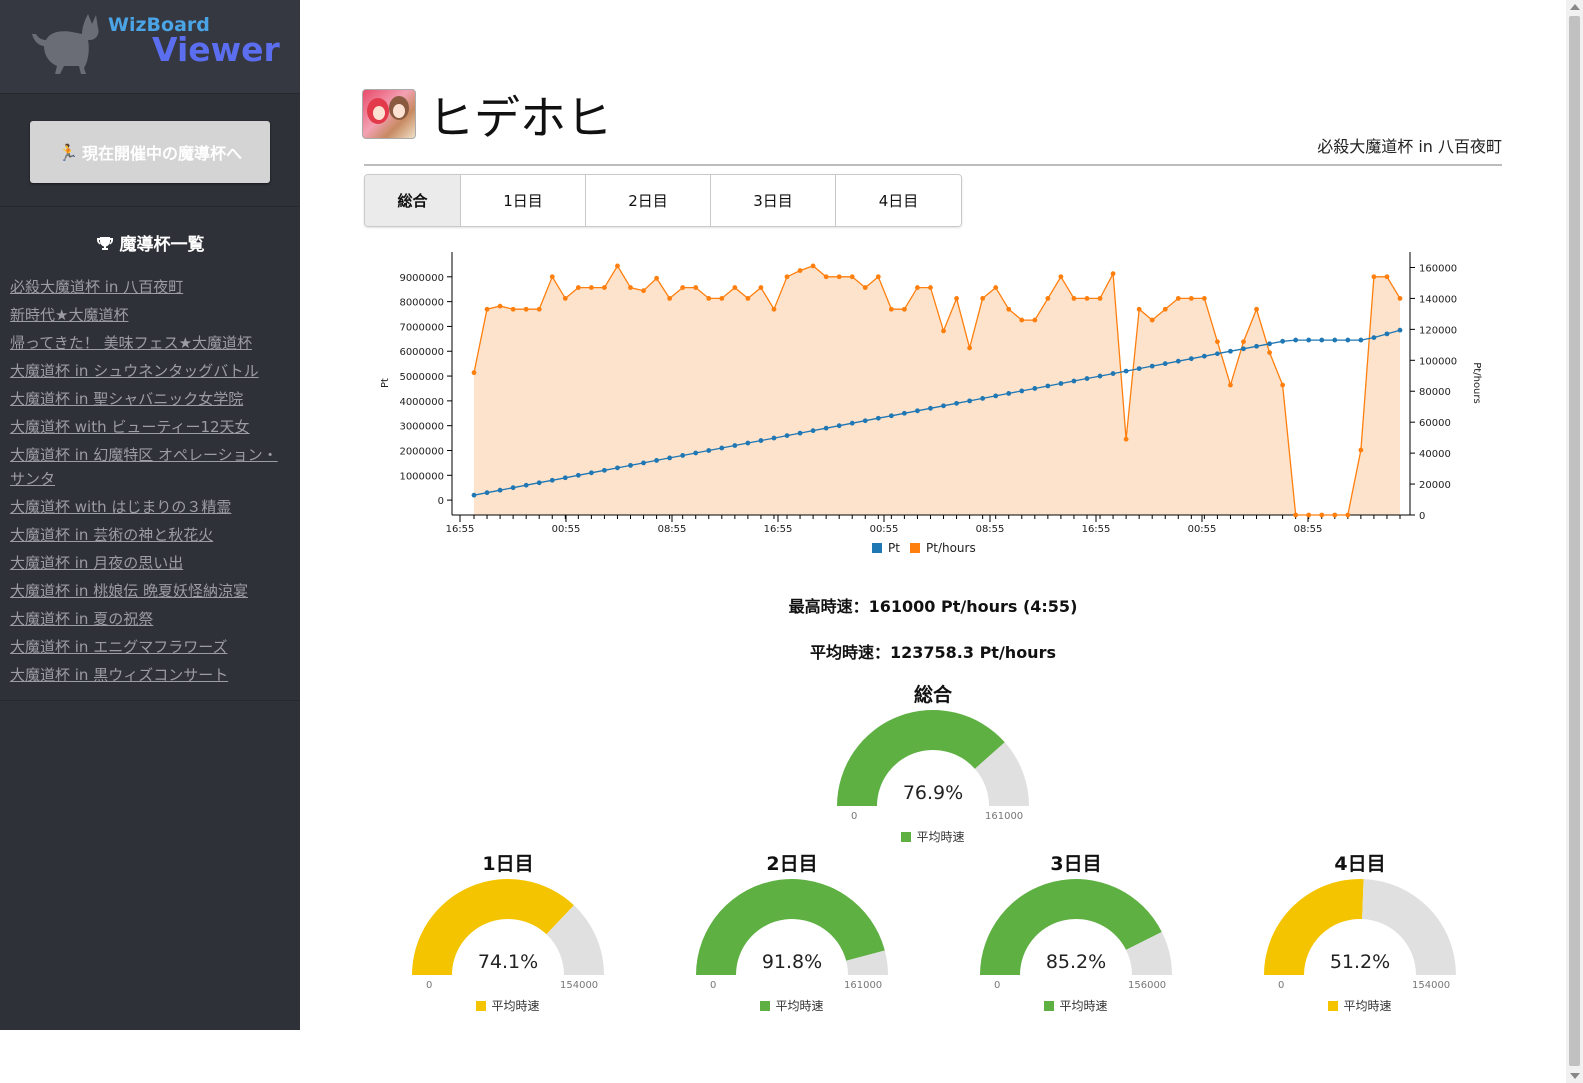  I want to click on cup-list-item: 必殺大魔道杯 in 八百夜町, so click(147, 287).